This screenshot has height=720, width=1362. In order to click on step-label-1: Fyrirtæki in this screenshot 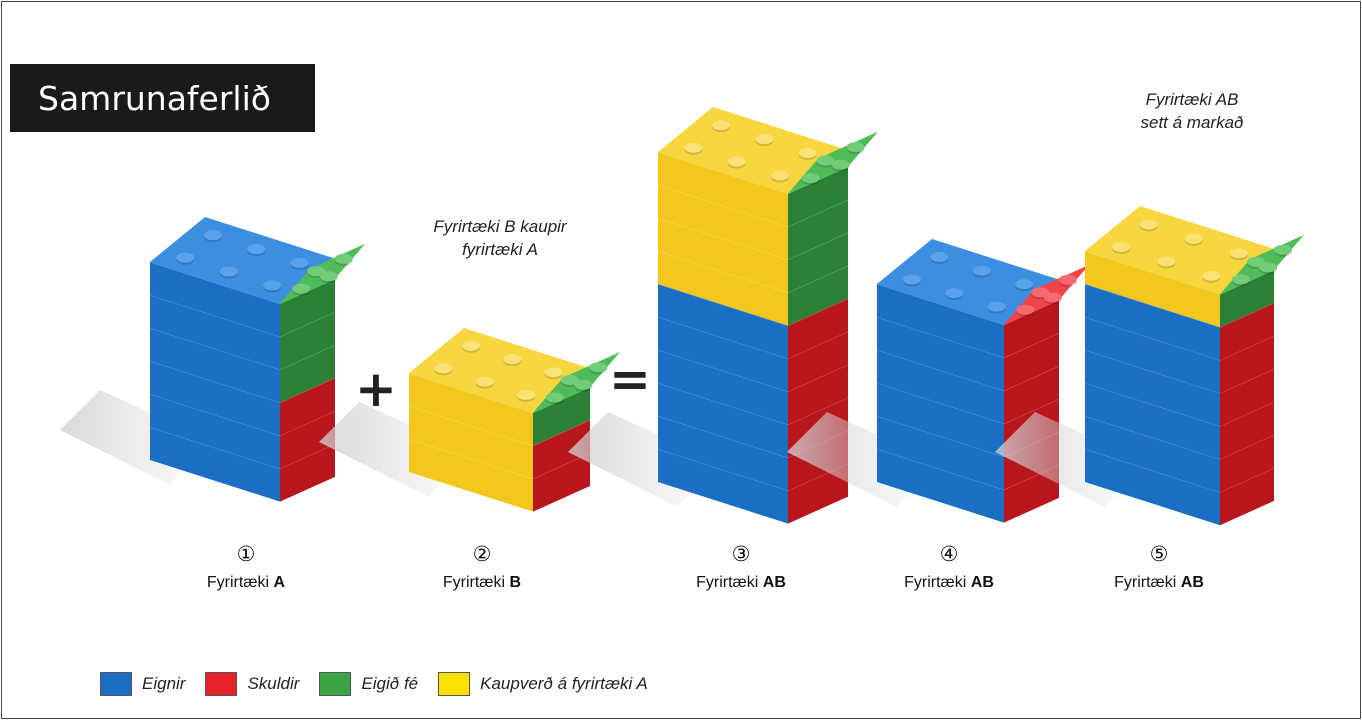, I will do `click(238, 582)`.